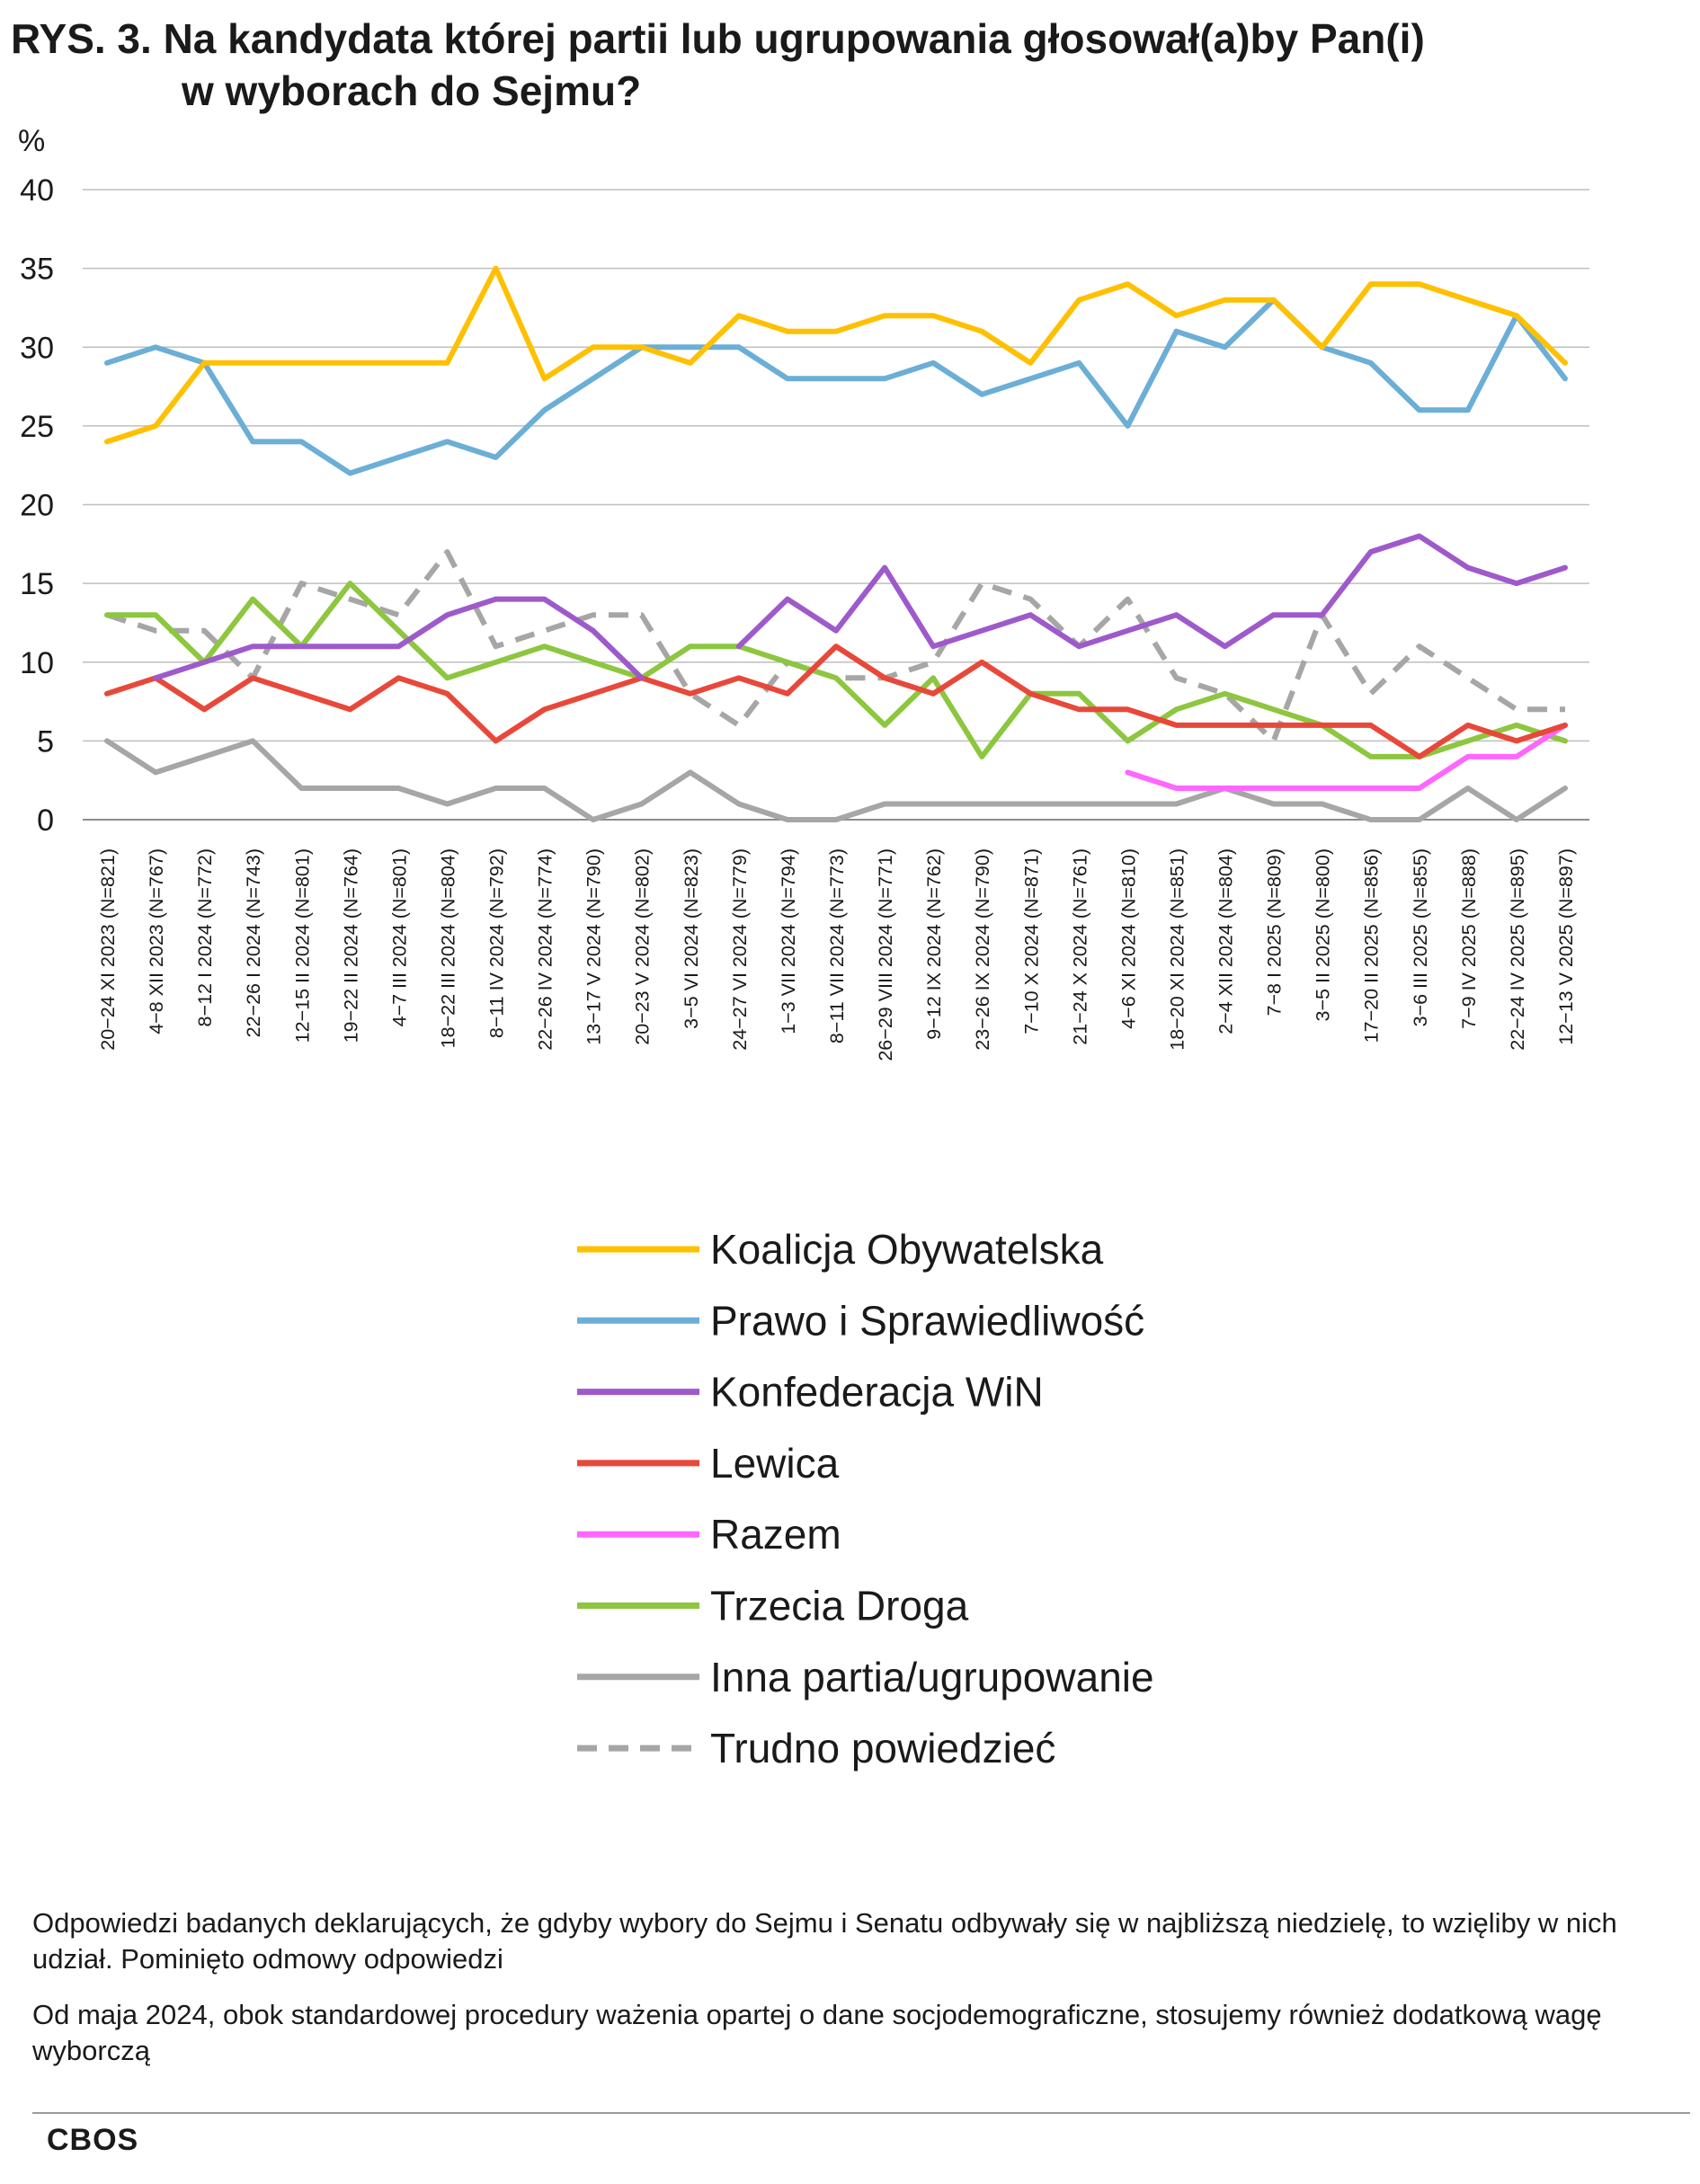 Image resolution: width=1700 pixels, height=2184 pixels. Describe the element at coordinates (412, 91) in the screenshot. I see `chart-title-line2: w wyborach do Sejmu?` at that location.